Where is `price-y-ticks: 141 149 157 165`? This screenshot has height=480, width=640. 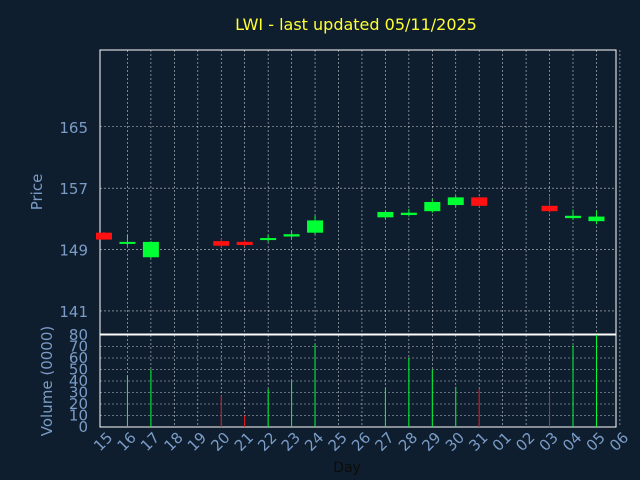
price-y-ticks: 141 149 157 165 is located at coordinates (73, 220).